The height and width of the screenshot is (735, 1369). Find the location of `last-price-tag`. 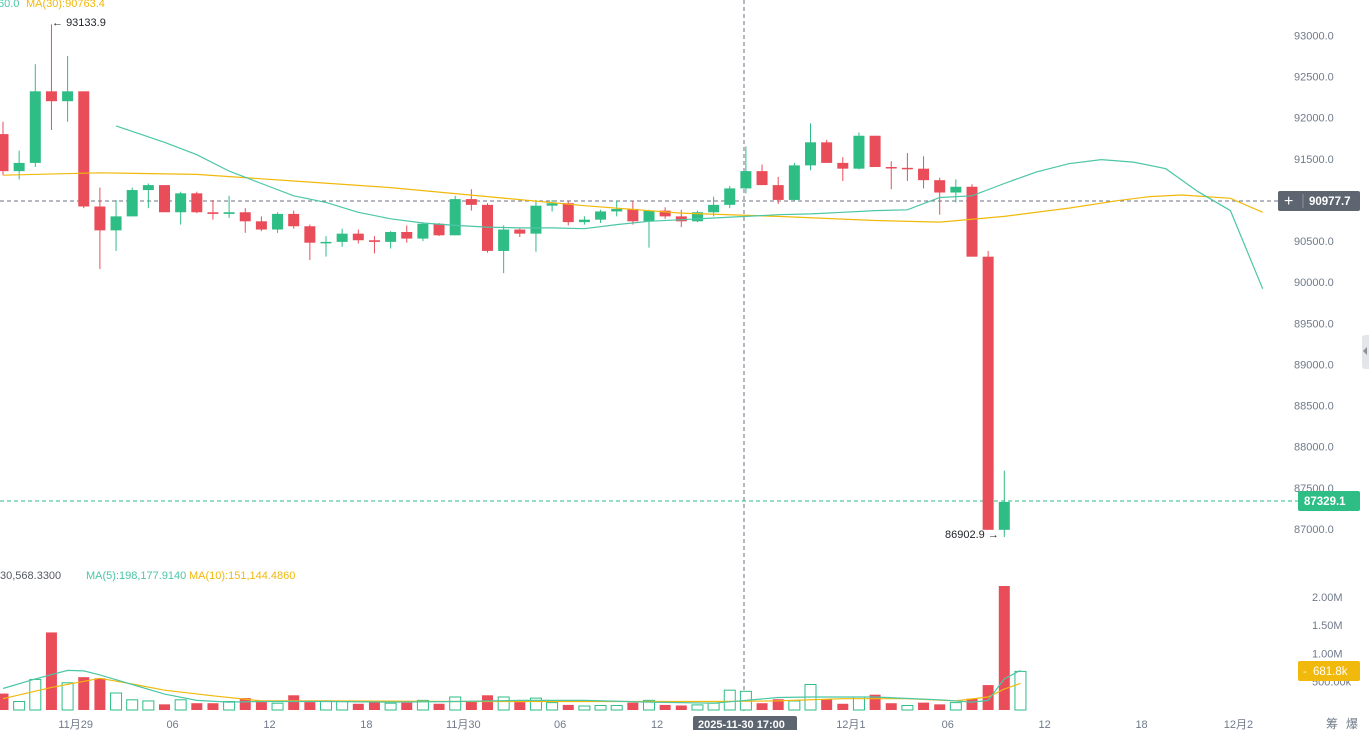

last-price-tag is located at coordinates (1329, 501).